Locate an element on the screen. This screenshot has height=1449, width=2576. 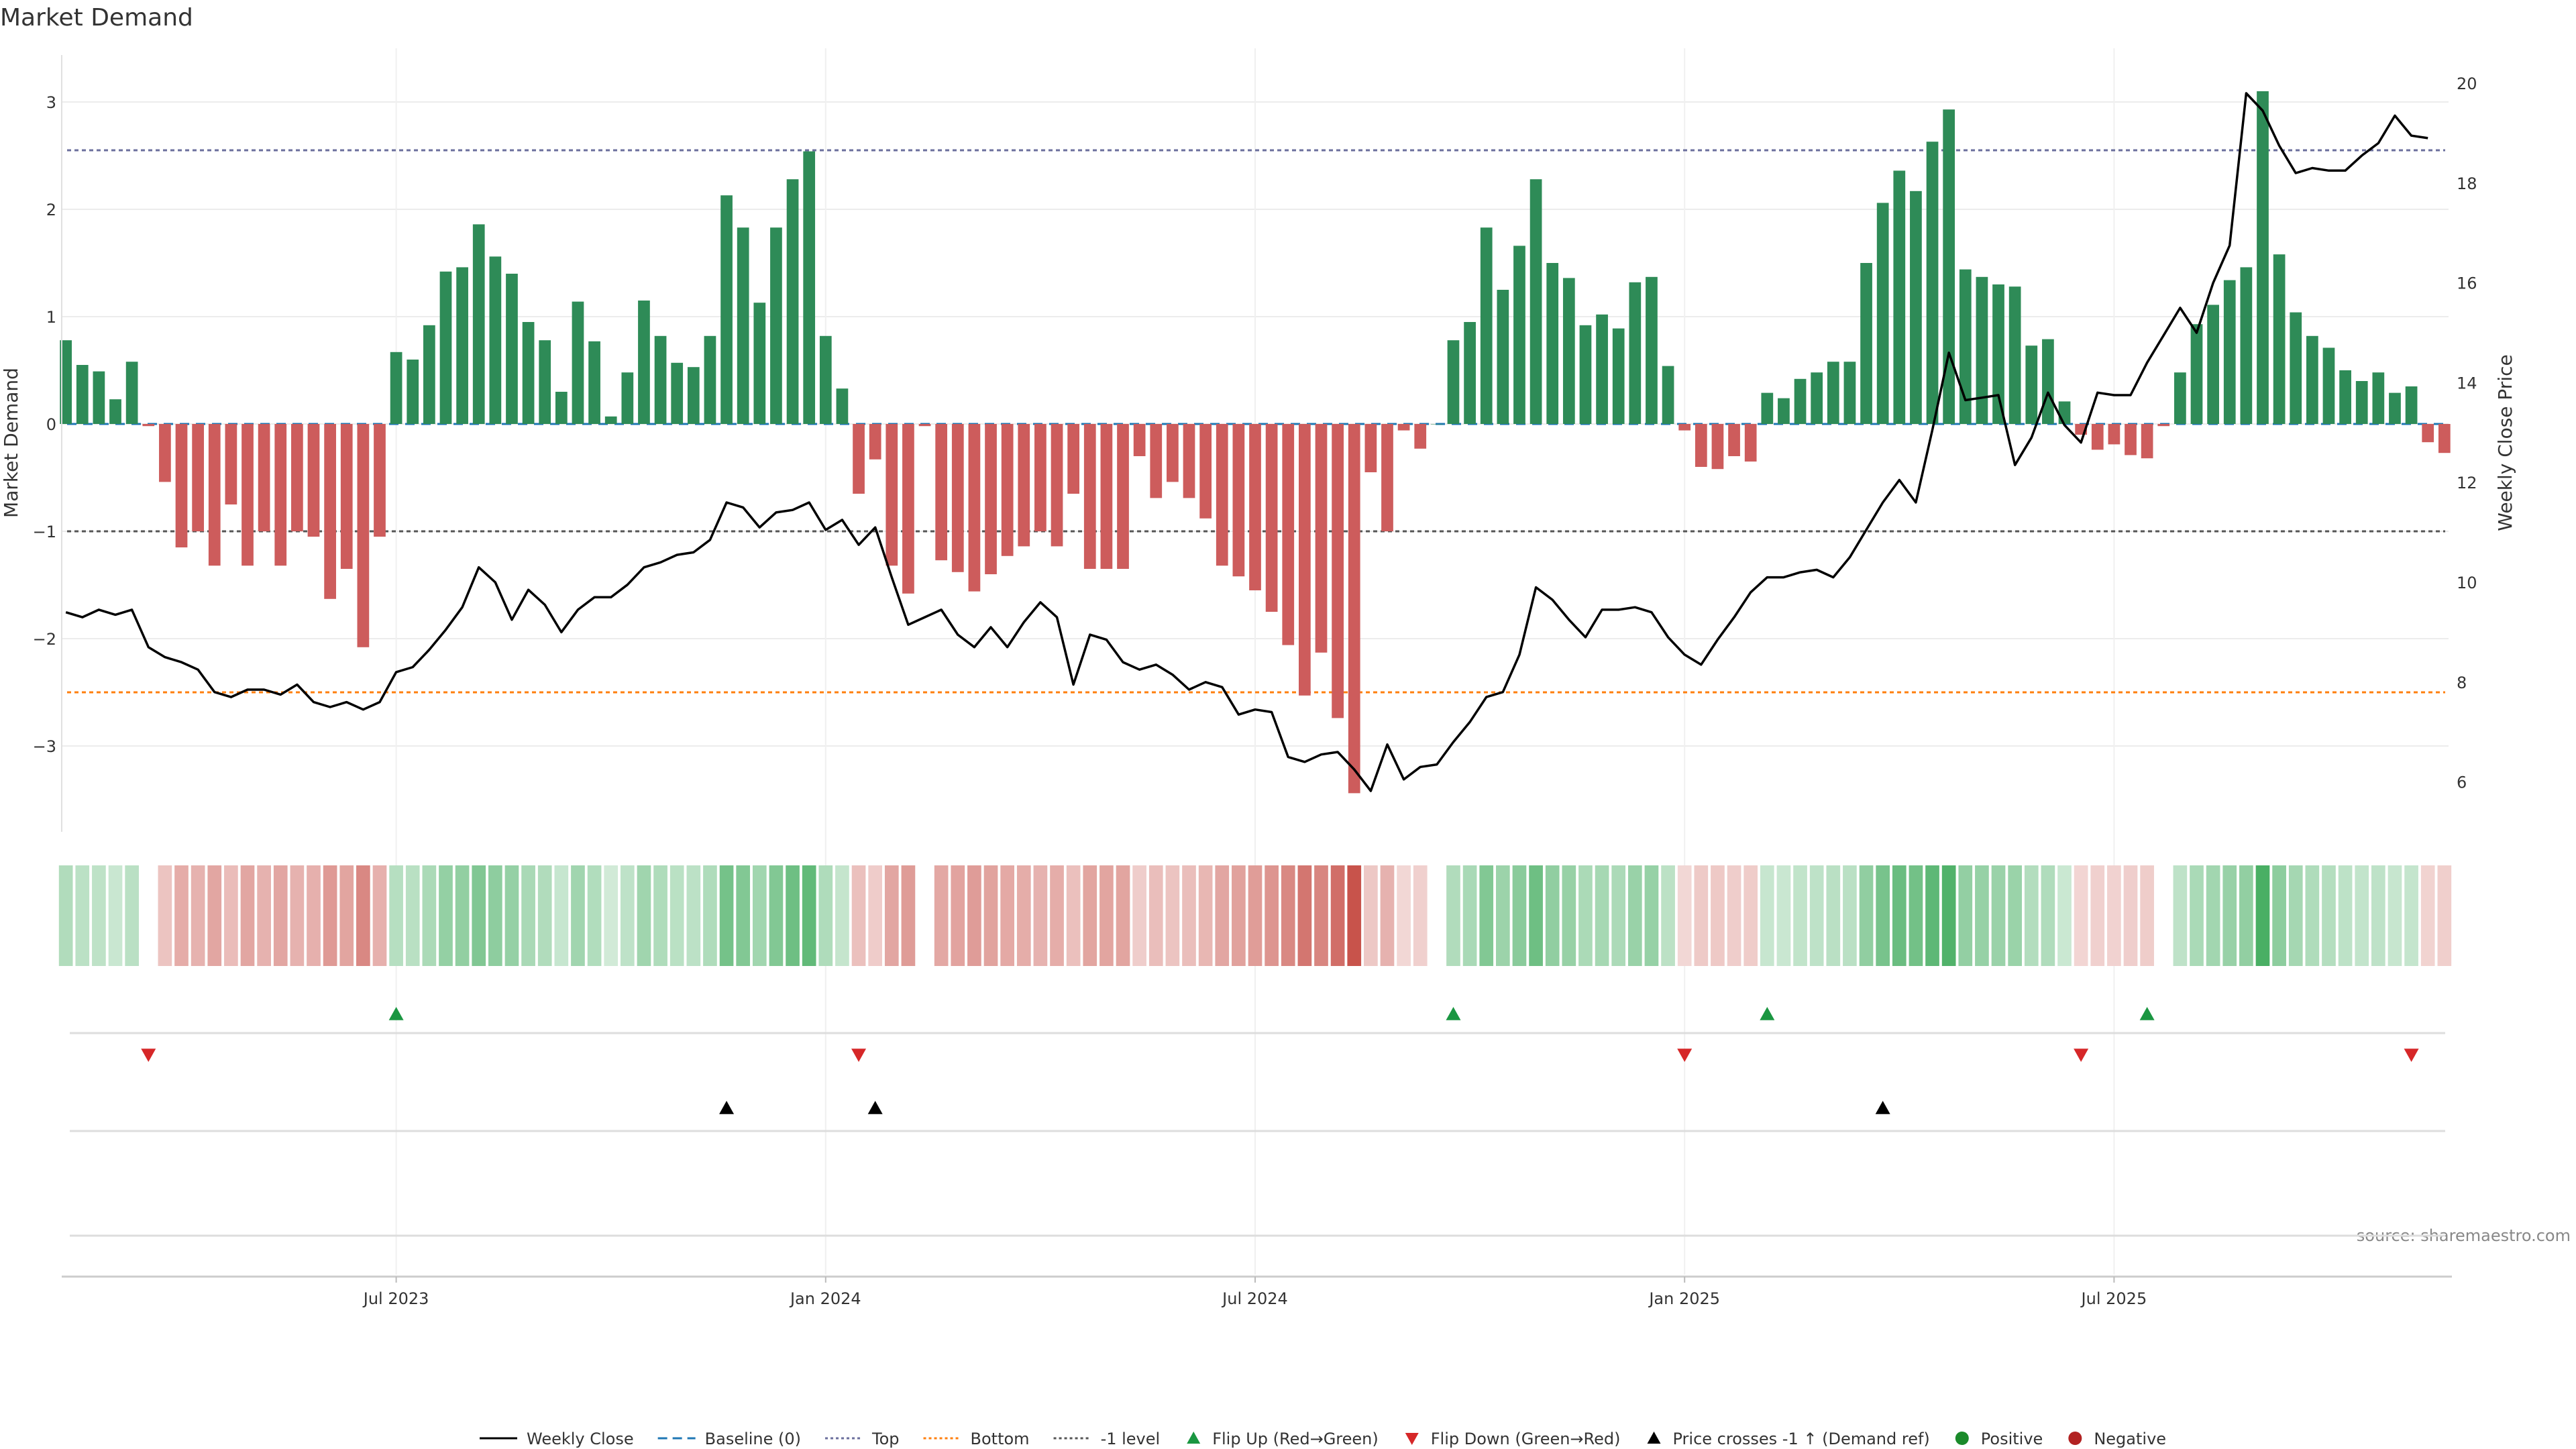
y-tick-label-left: −3 is located at coordinates (44, 746).